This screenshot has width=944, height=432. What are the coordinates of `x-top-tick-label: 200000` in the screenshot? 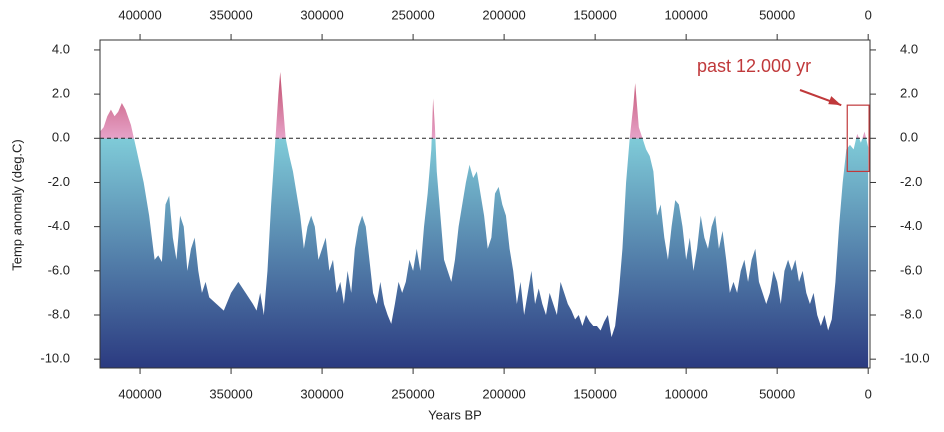 It's located at (503, 14).